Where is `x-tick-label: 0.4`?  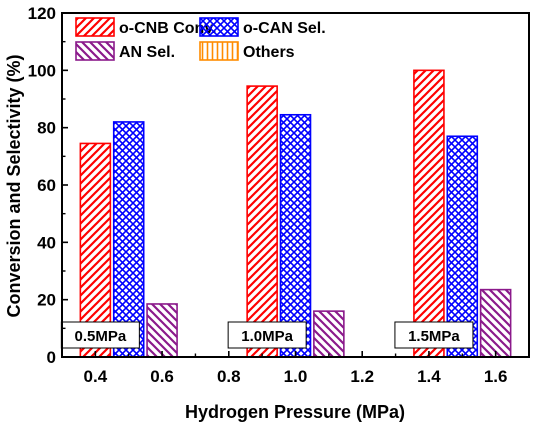
x-tick-label: 0.4 is located at coordinates (96, 376).